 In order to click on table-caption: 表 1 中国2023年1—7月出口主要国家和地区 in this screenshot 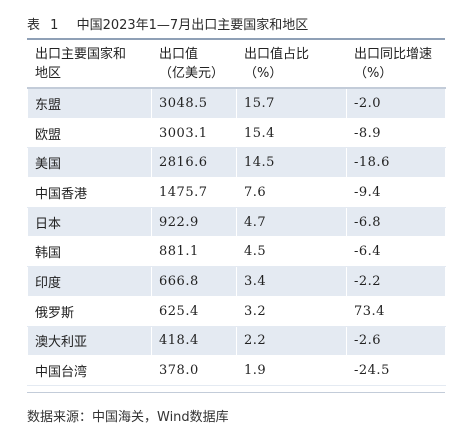, I will do `click(167, 23)`.